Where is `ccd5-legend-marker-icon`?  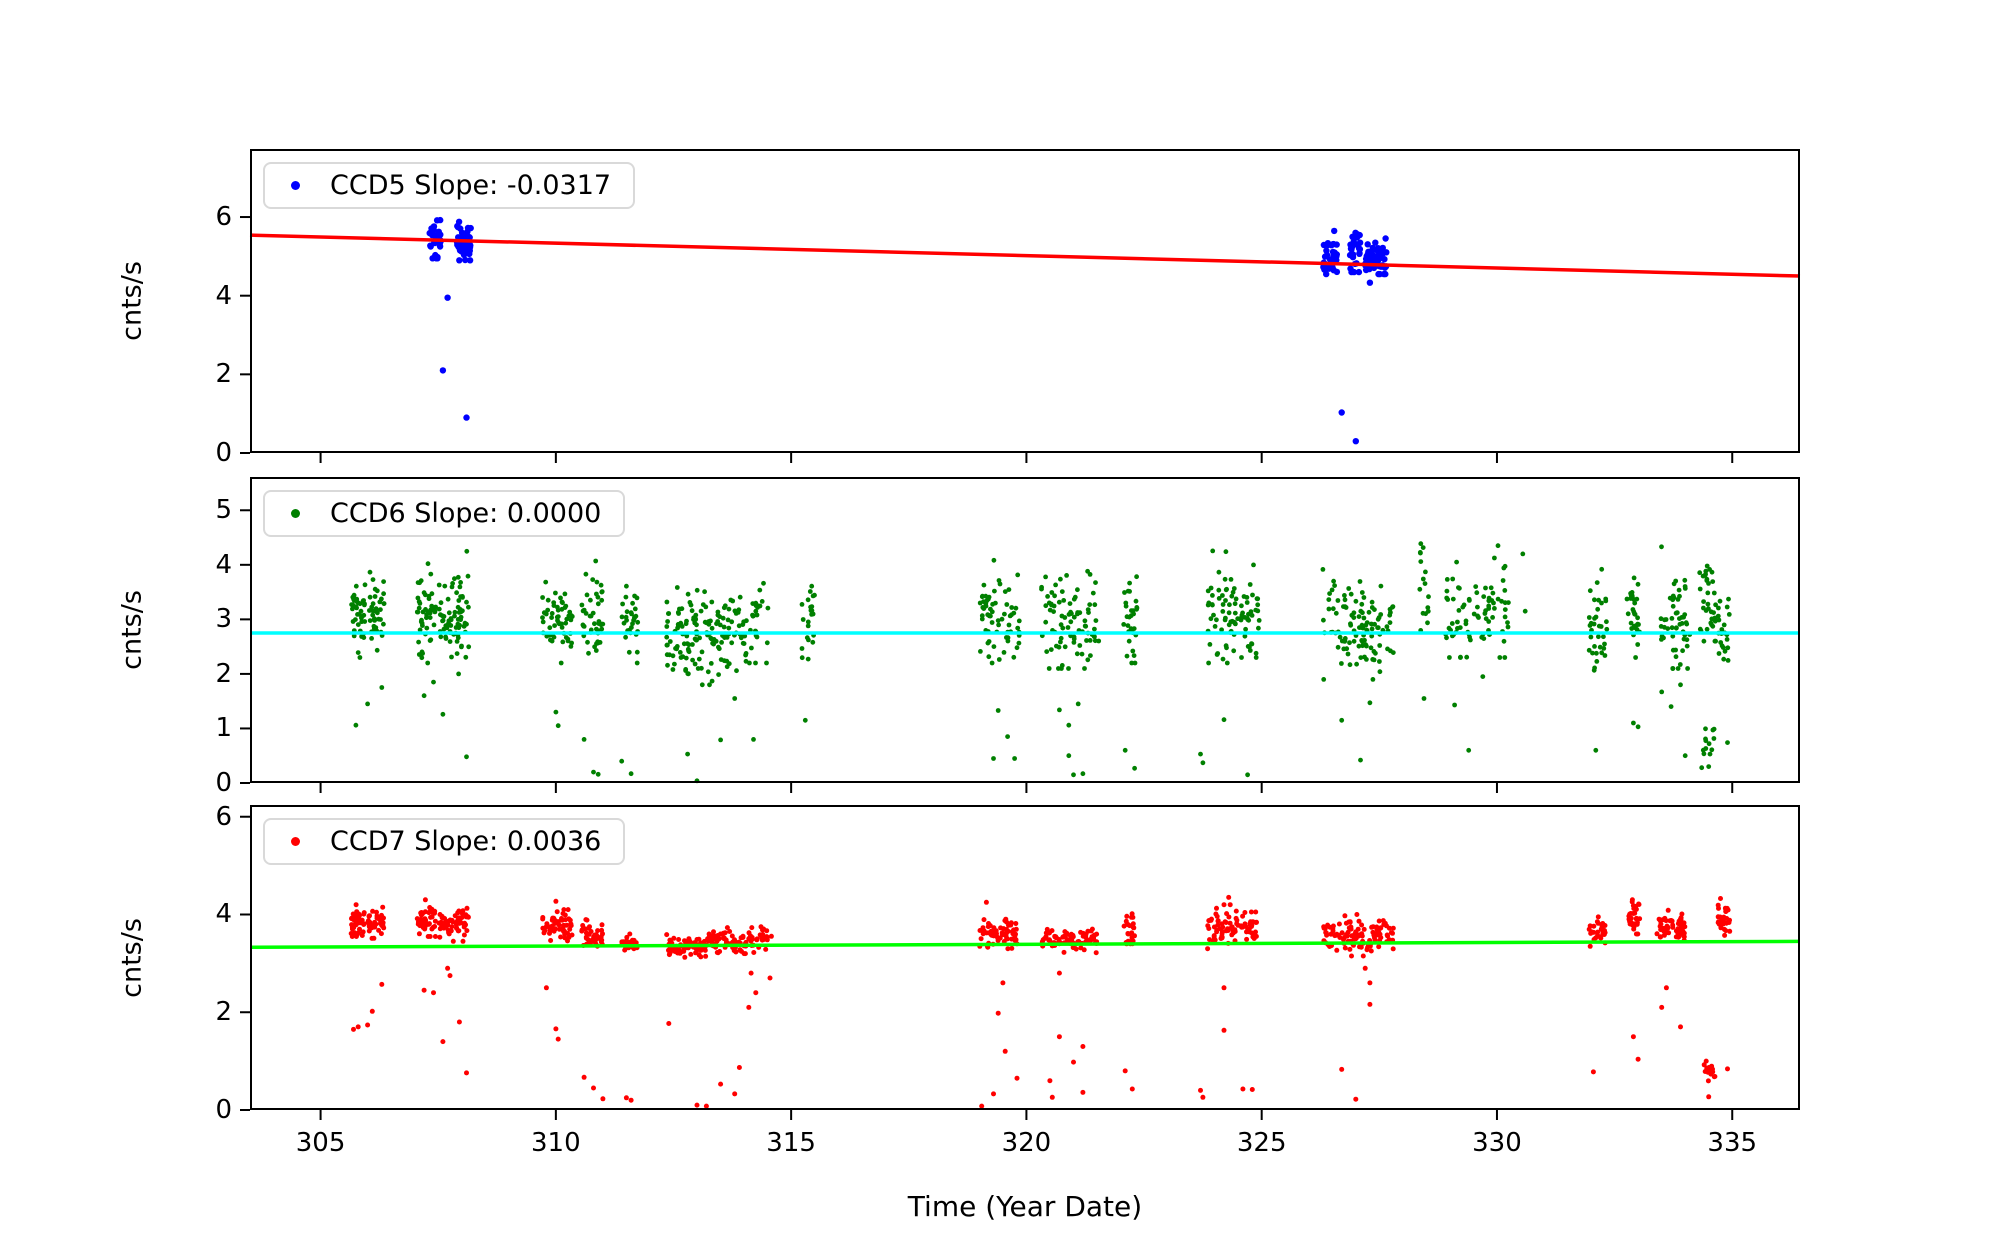 ccd5-legend-marker-icon is located at coordinates (295, 185).